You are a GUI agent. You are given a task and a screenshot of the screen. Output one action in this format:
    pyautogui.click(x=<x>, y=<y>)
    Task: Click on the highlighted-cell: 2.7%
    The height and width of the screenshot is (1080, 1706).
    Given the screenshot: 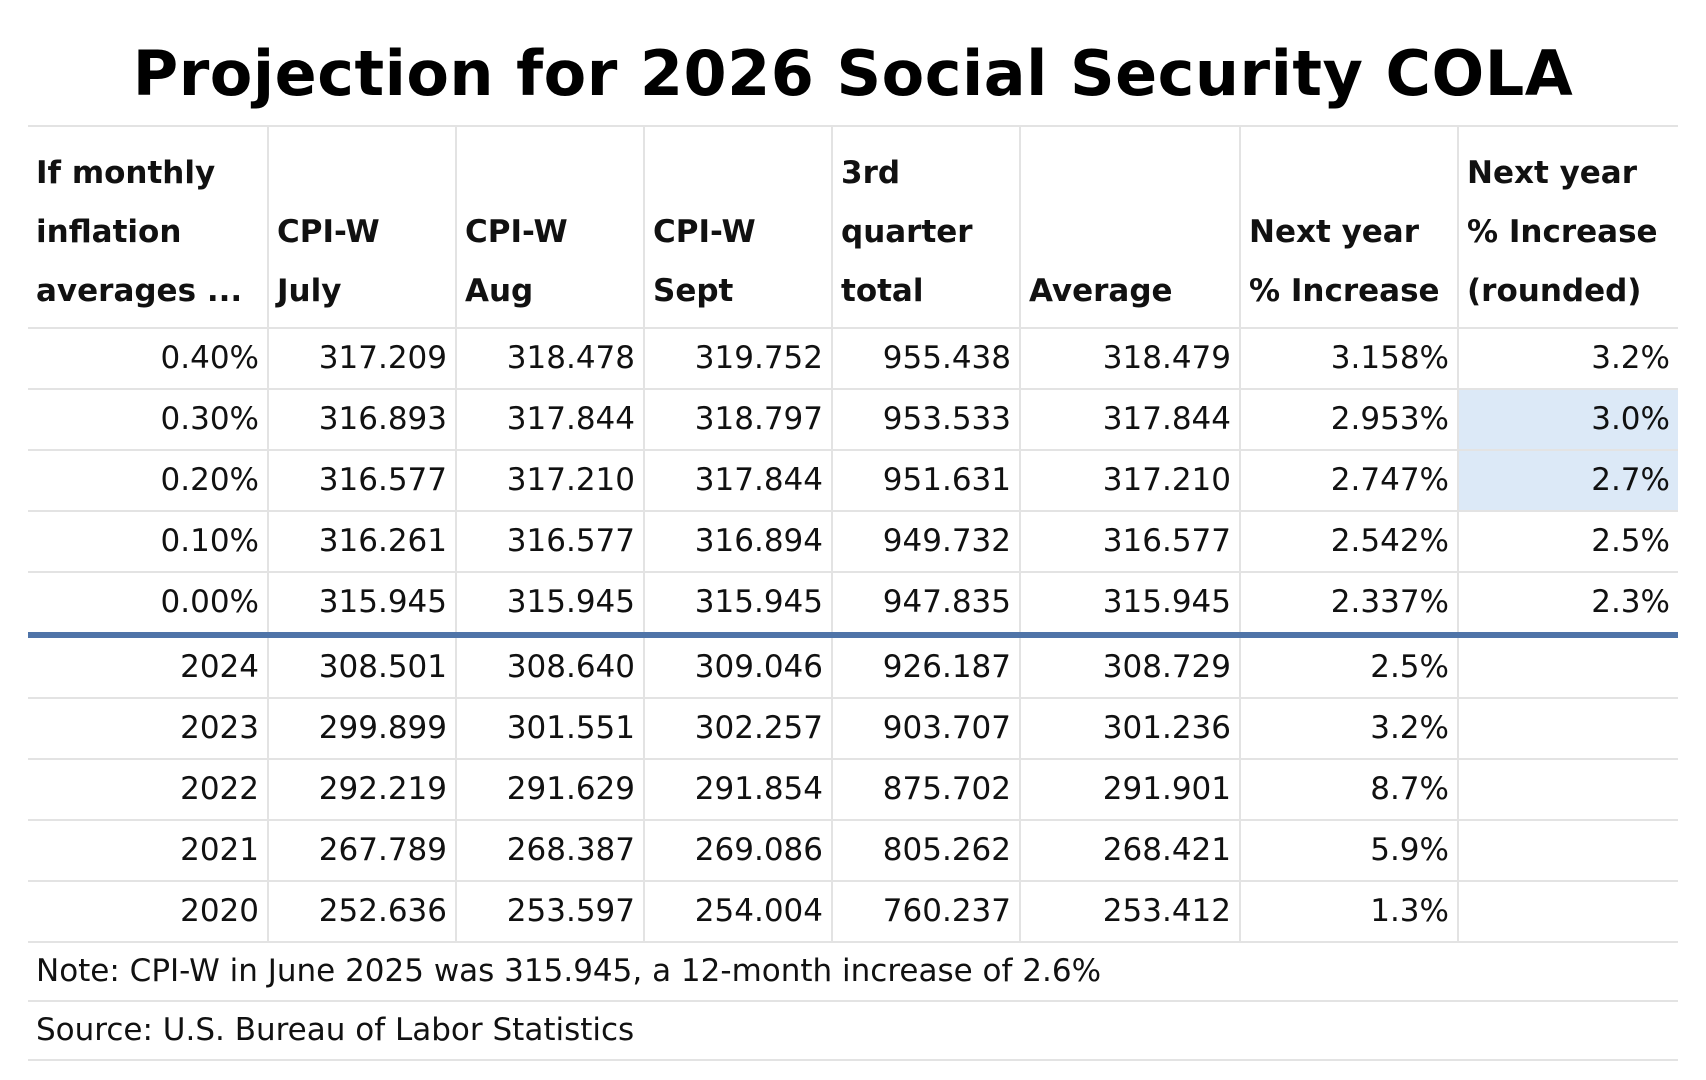 What is the action you would take?
    pyautogui.click(x=1567, y=480)
    